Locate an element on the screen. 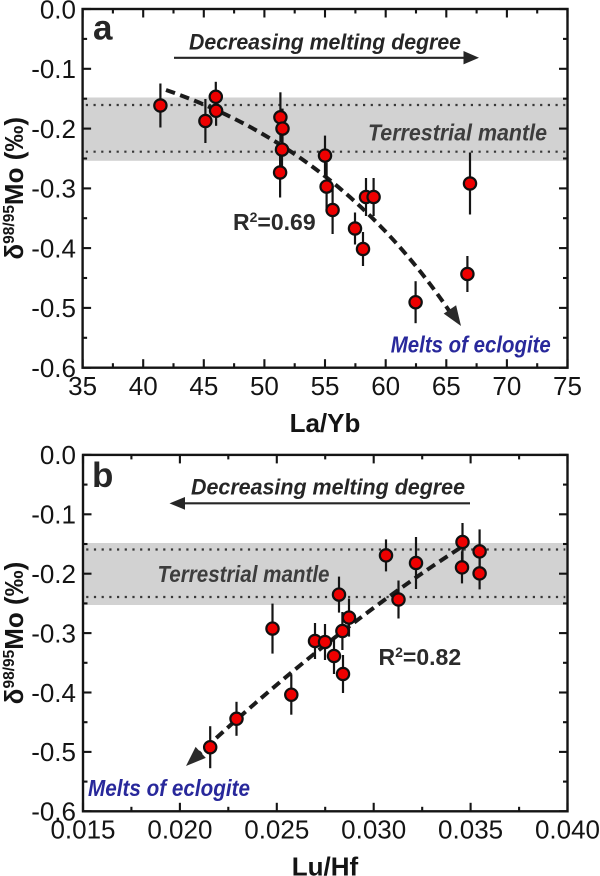  svg-text: 55 is located at coordinates (325, 386).